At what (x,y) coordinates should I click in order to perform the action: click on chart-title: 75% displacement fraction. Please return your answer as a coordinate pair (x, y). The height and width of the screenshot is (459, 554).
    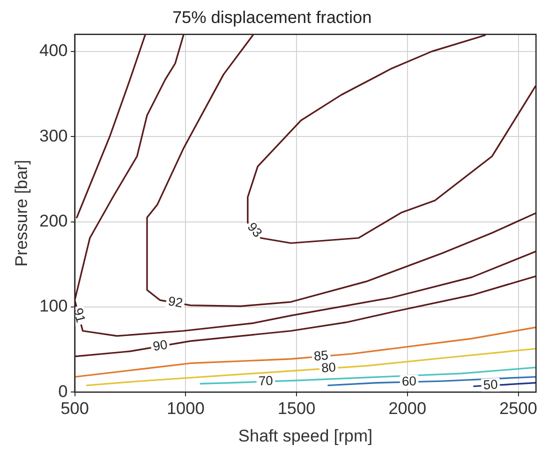
    Looking at the image, I should click on (272, 17).